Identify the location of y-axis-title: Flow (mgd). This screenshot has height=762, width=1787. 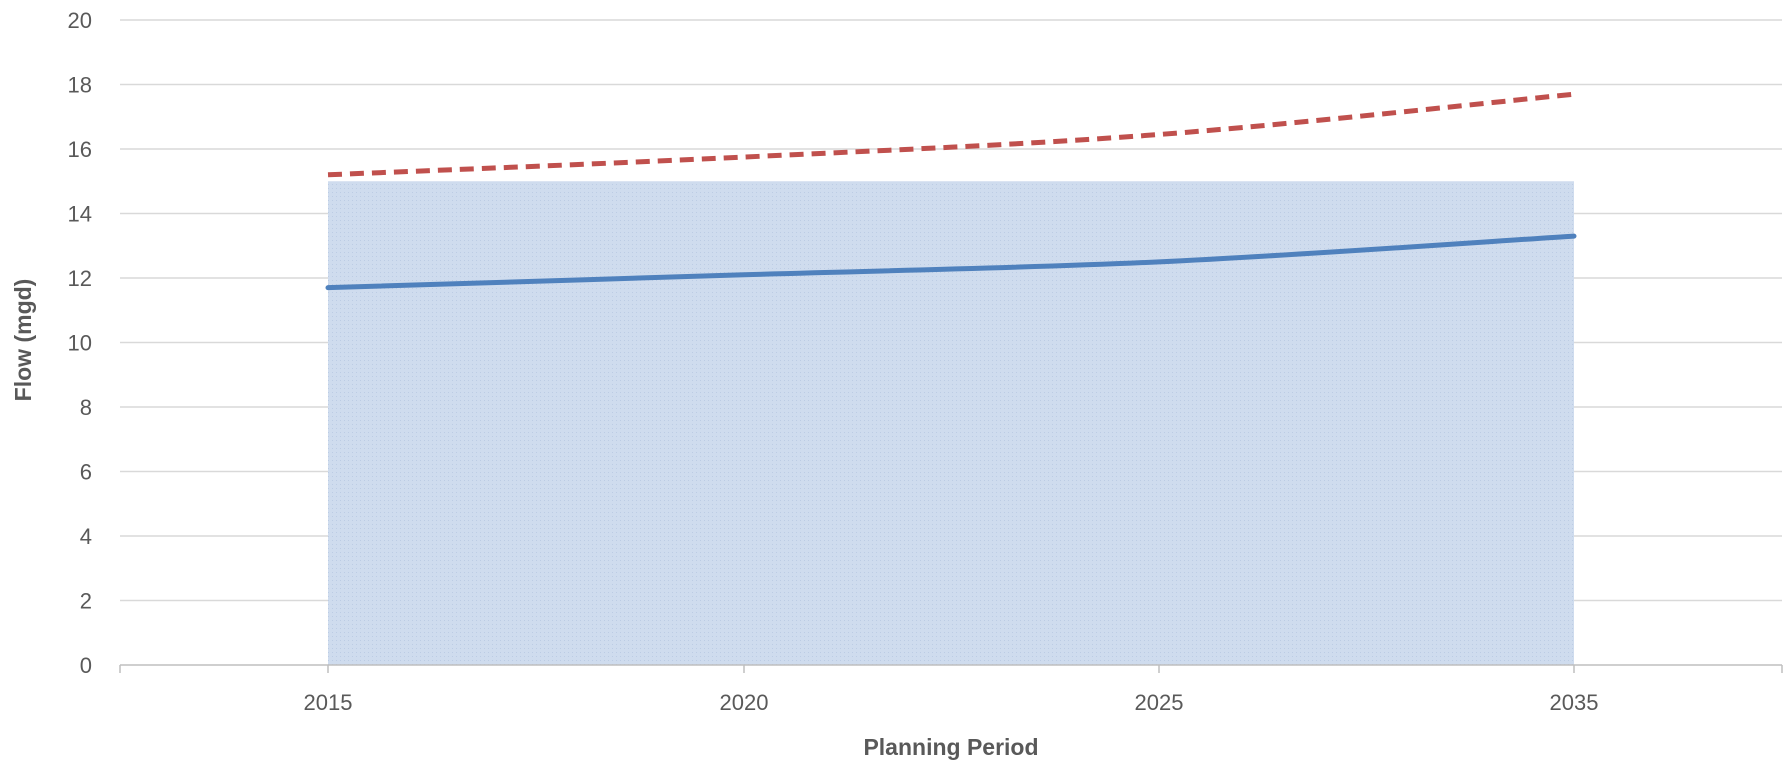
(23, 340).